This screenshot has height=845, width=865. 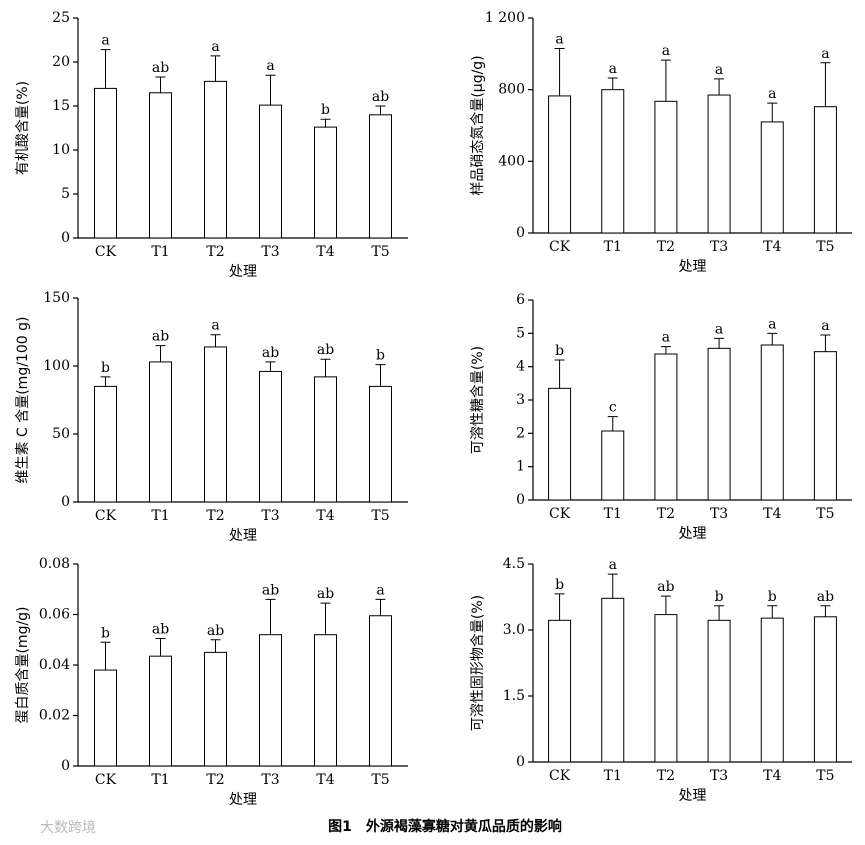 I want to click on y-tick-label: 10, so click(x=61, y=150).